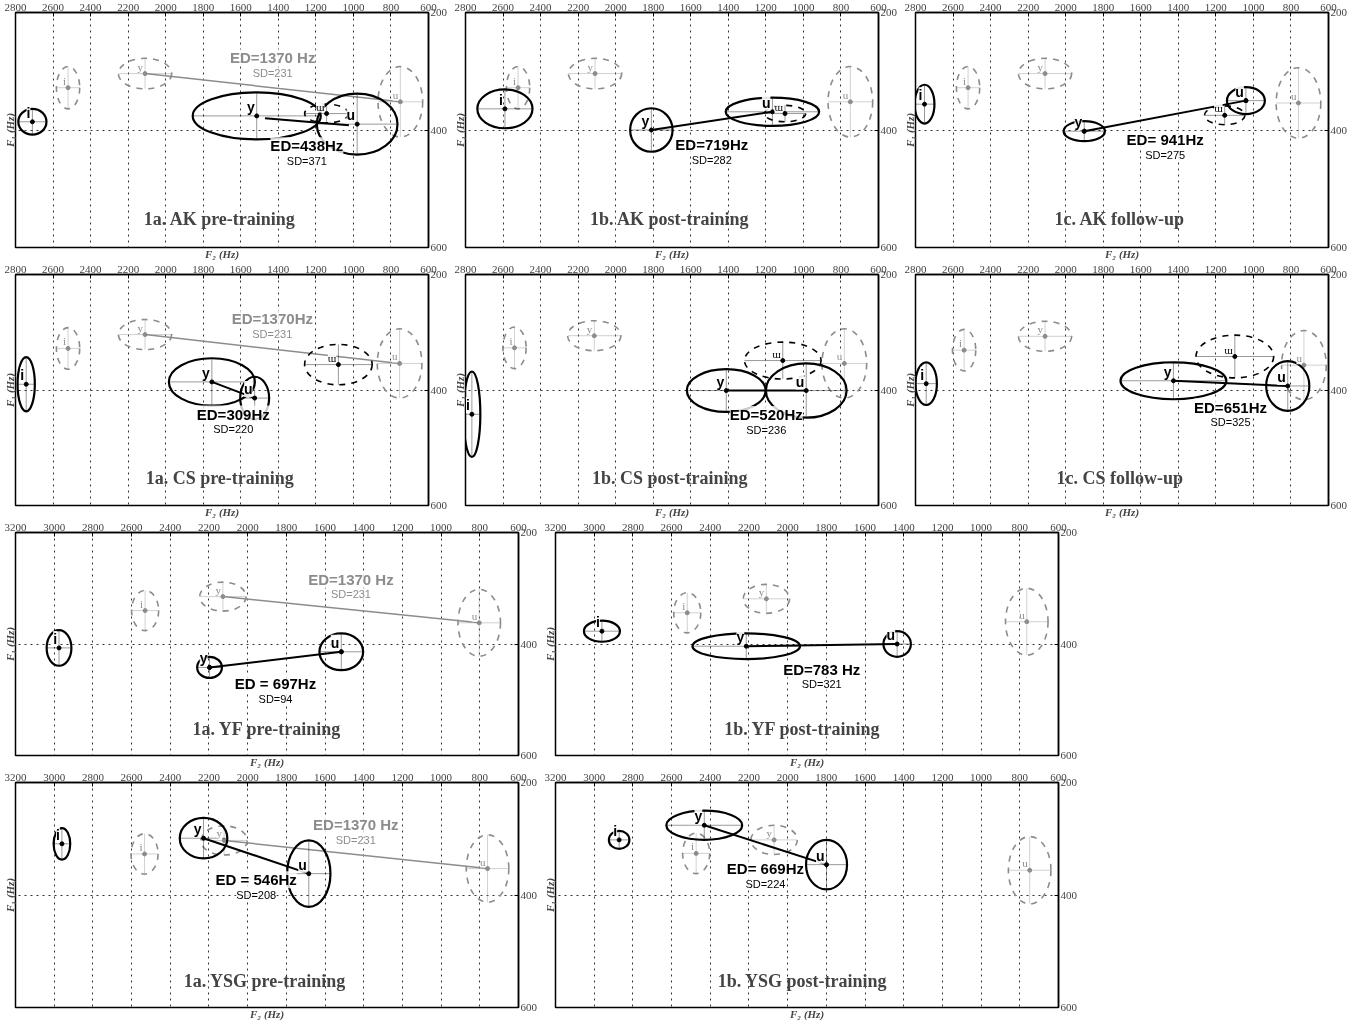 The width and height of the screenshot is (1352, 1029). What do you see at coordinates (711, 159) in the screenshot?
I see `annotation: SD=282` at bounding box center [711, 159].